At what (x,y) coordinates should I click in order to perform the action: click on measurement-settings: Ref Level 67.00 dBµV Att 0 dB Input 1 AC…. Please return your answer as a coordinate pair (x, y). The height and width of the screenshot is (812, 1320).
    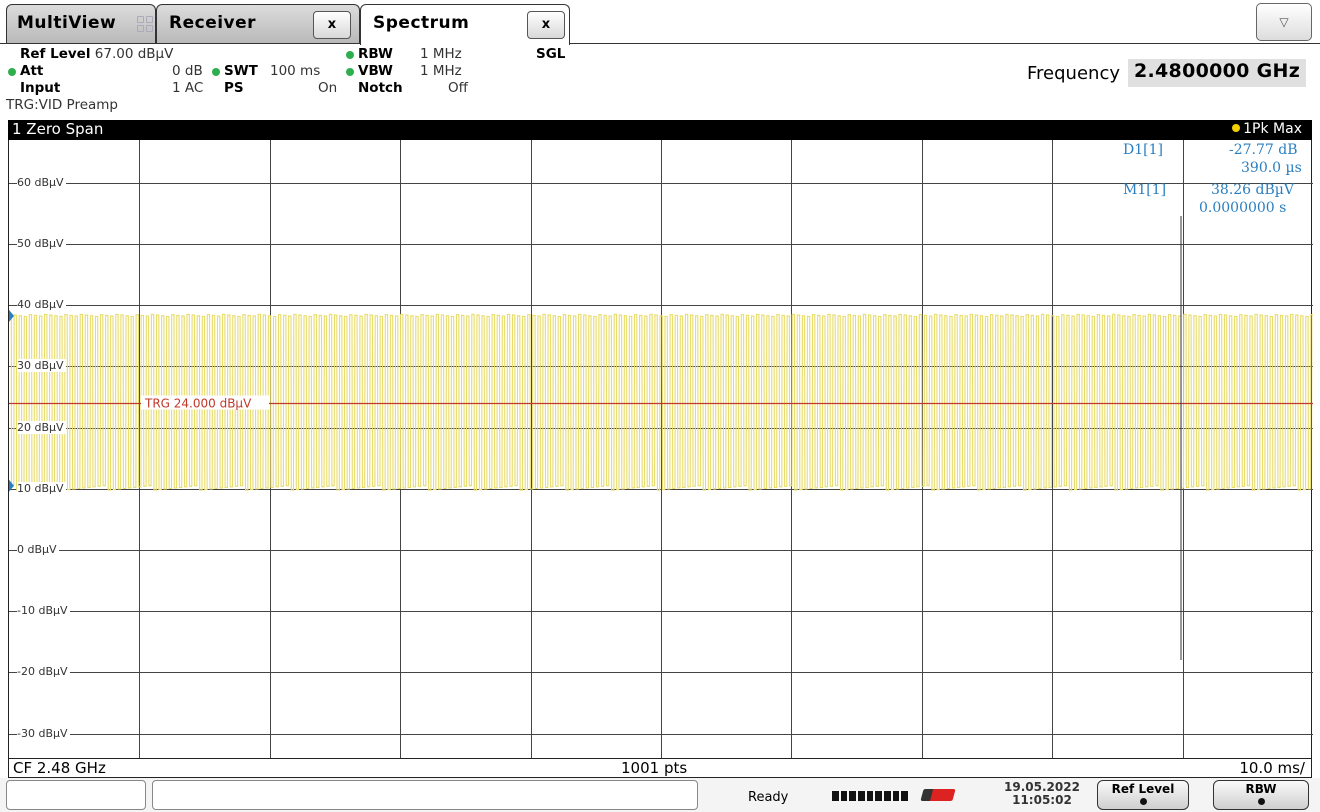
    Looking at the image, I should click on (660, 82).